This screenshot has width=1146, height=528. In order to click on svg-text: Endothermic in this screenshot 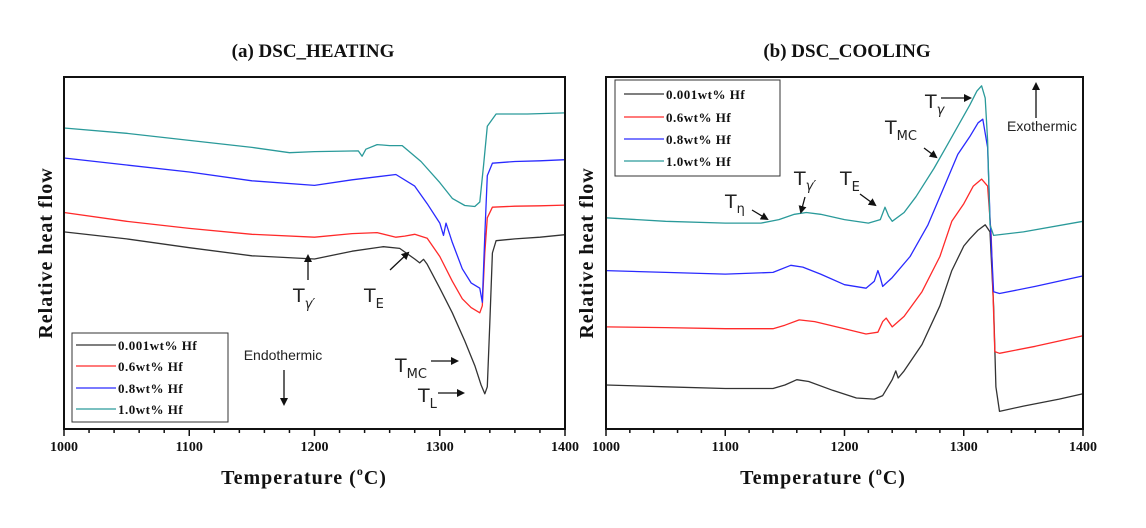, I will do `click(283, 355)`.